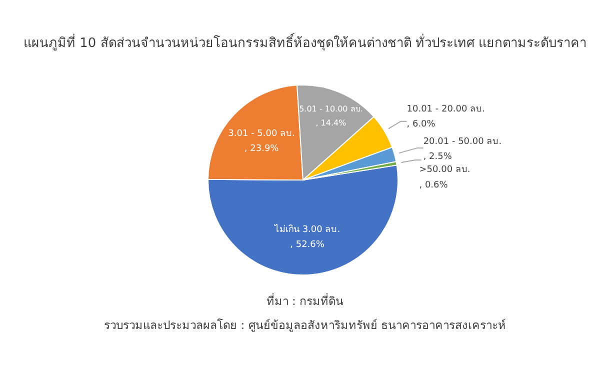 The height and width of the screenshot is (384, 610). I want to click on slice-label: 3.01 - 5.00 ลบ., so click(261, 133).